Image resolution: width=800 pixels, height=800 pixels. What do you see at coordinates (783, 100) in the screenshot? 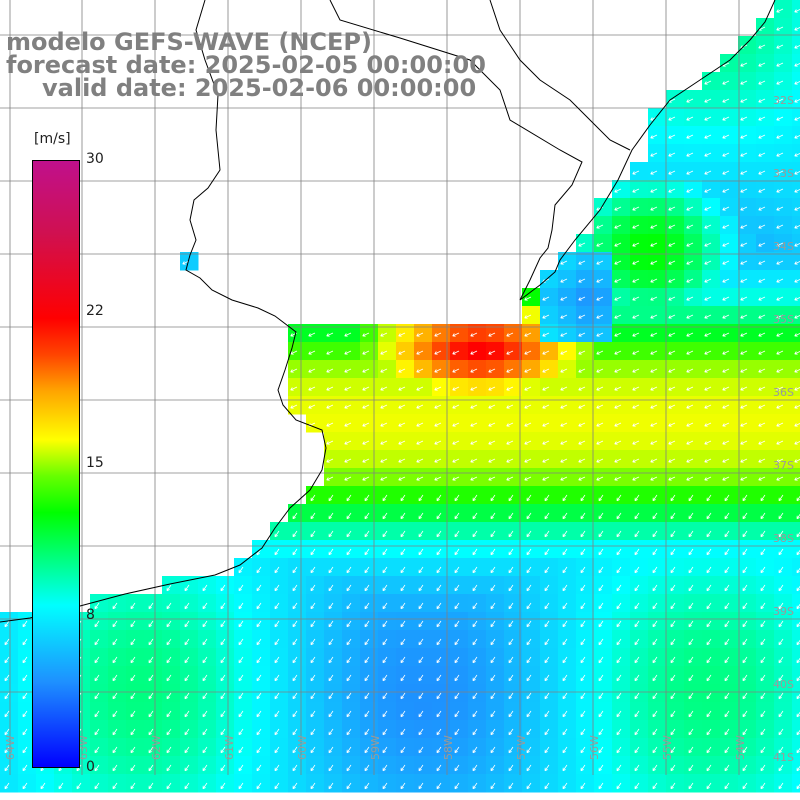
I see `latitude-label: 32S` at bounding box center [783, 100].